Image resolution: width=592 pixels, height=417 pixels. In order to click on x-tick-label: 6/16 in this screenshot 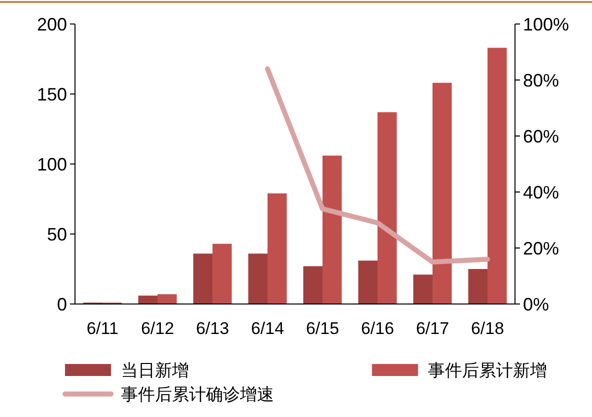, I will do `click(377, 328)`.